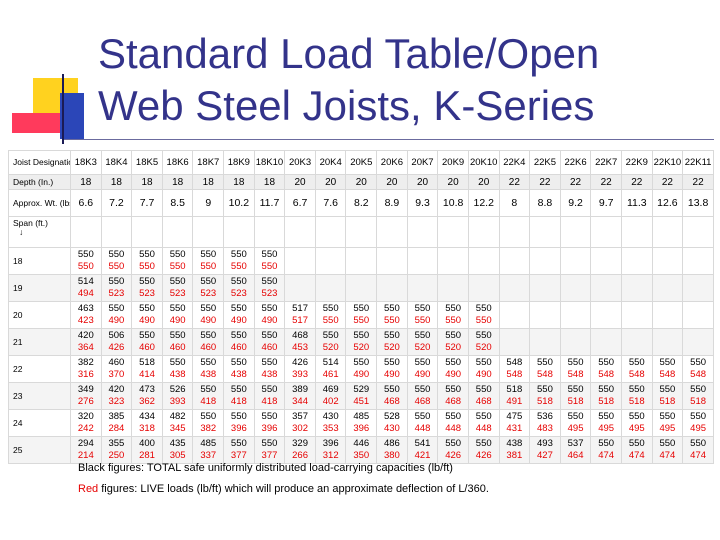 This screenshot has height=540, width=720. I want to click on live-load-value: 250, so click(116, 455).